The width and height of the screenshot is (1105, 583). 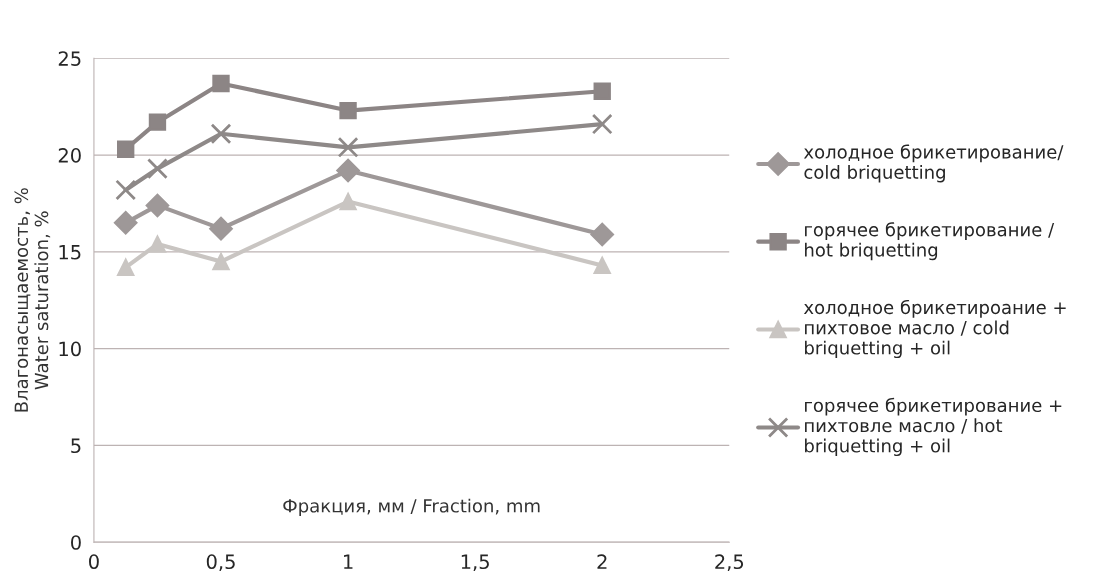 What do you see at coordinates (70, 252) in the screenshot?
I see `y-tick-label: 15` at bounding box center [70, 252].